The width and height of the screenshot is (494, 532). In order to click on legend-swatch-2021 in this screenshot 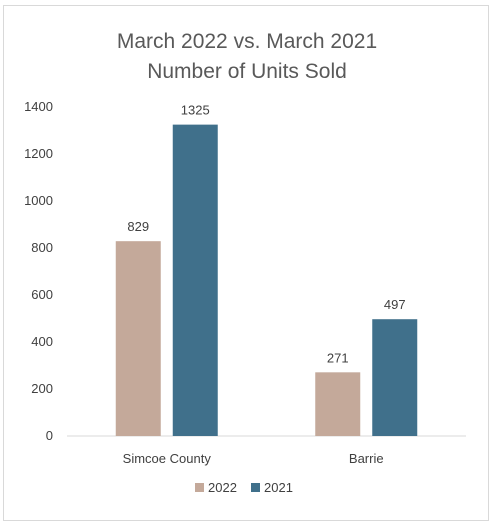, I will do `click(255, 487)`.